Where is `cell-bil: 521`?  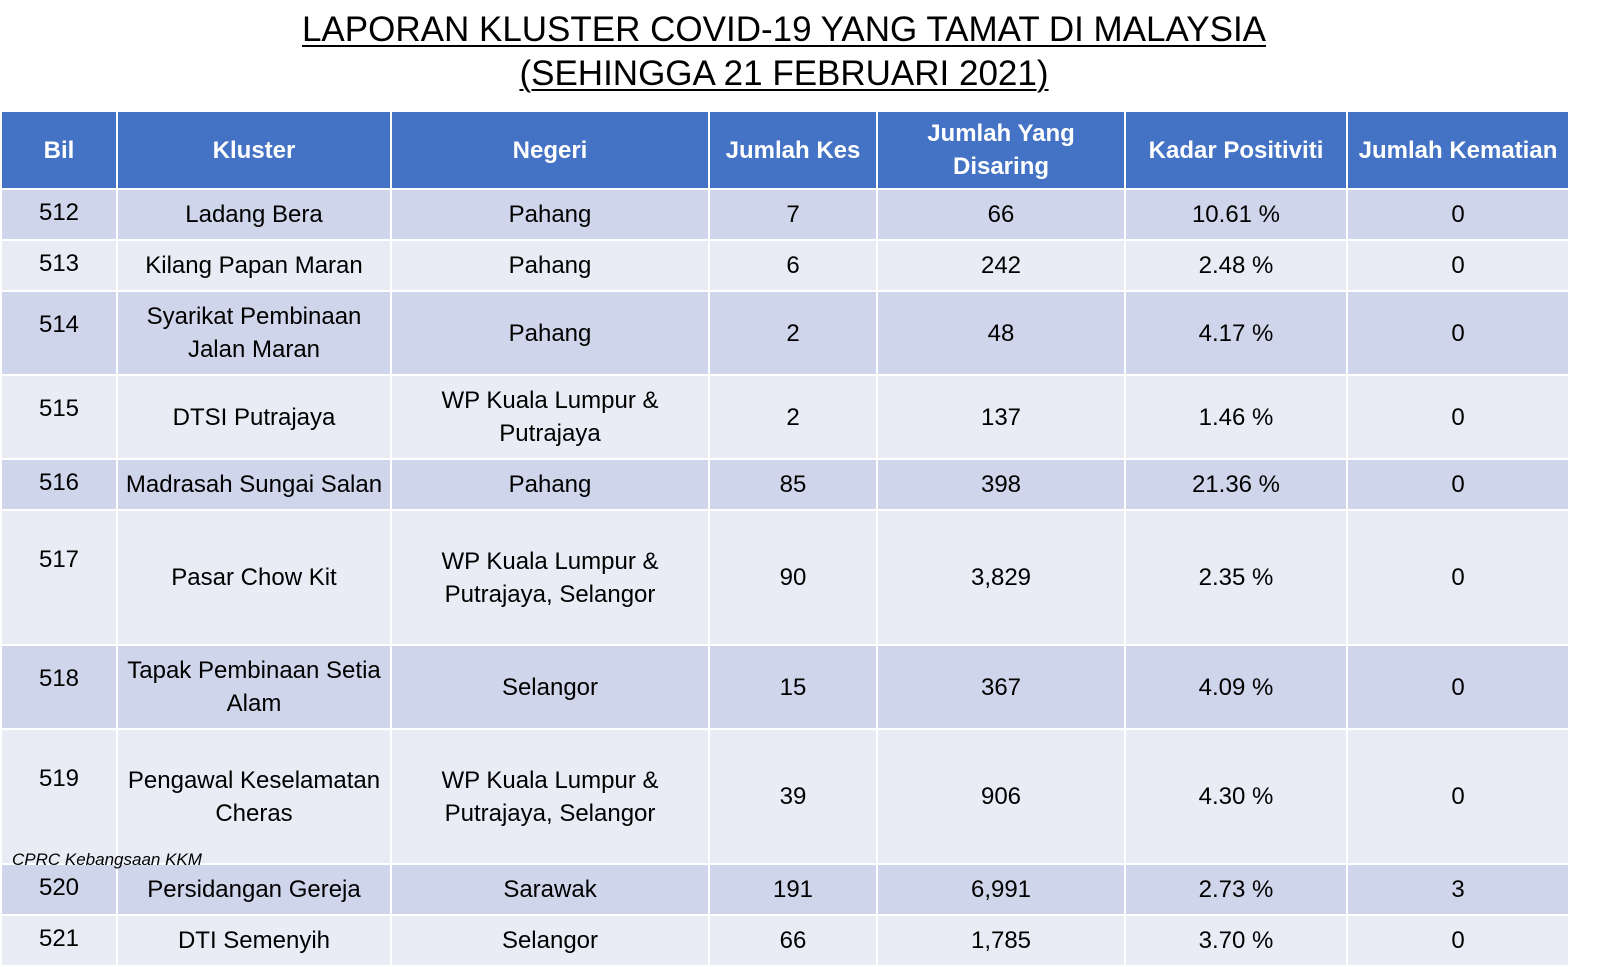 cell-bil: 521 is located at coordinates (59, 940).